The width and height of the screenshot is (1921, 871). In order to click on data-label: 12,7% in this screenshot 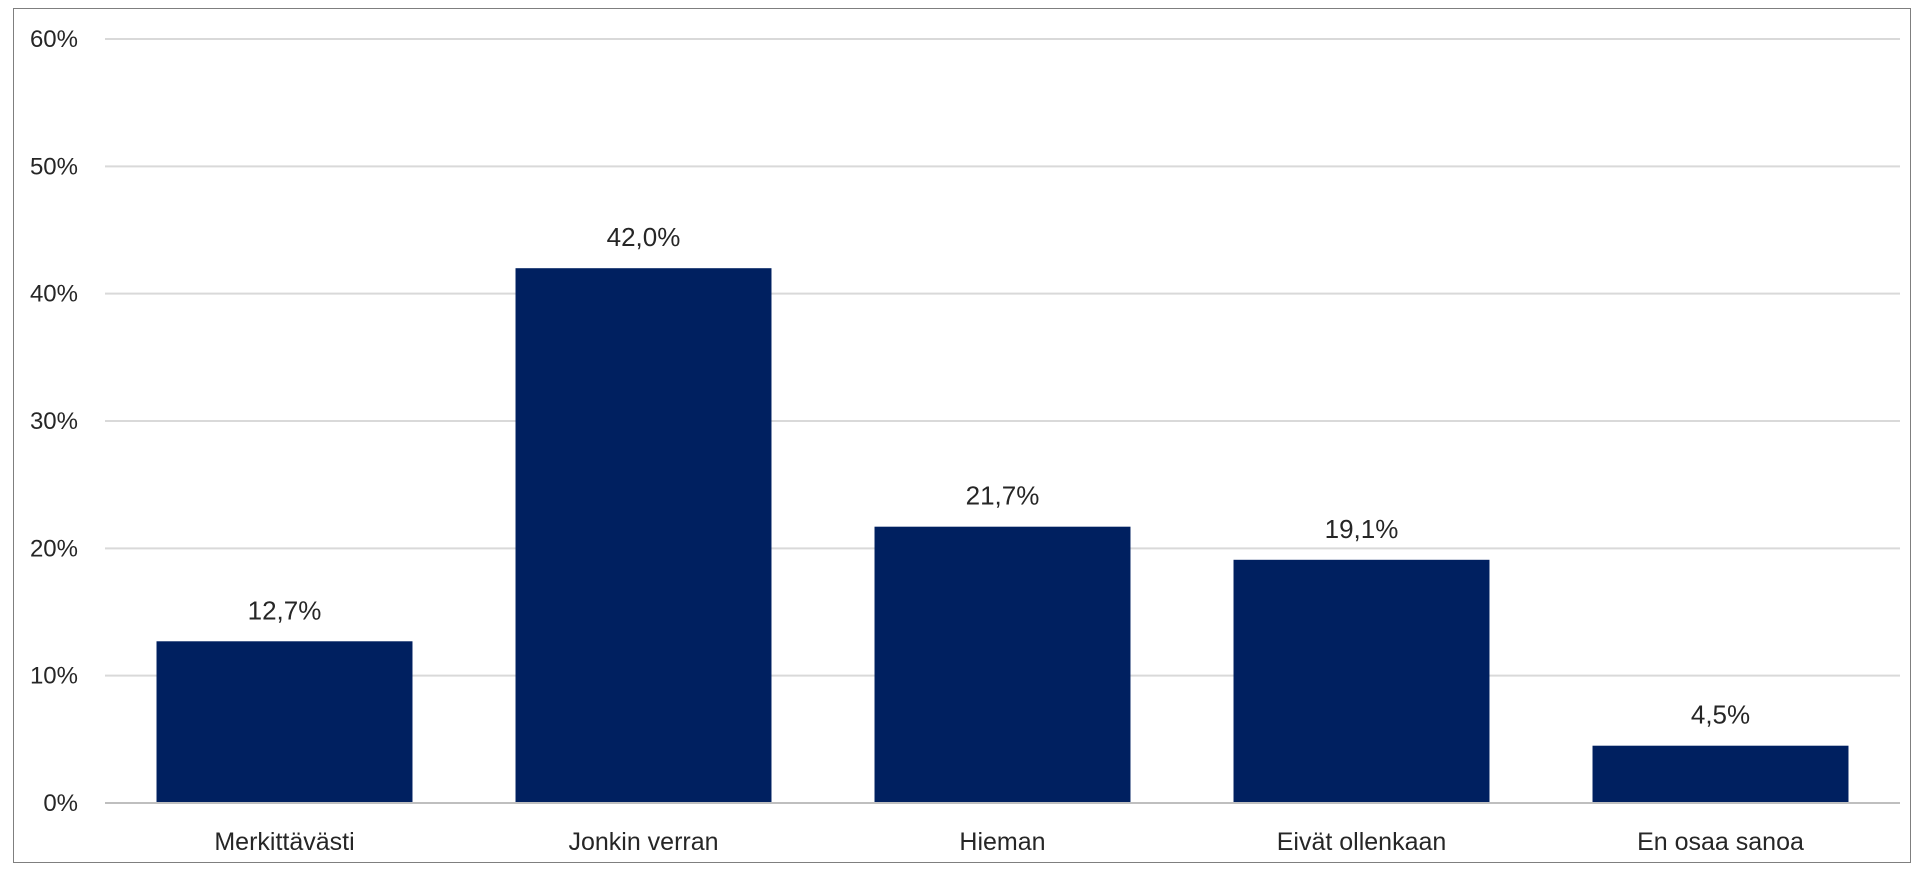, I will do `click(285, 610)`.